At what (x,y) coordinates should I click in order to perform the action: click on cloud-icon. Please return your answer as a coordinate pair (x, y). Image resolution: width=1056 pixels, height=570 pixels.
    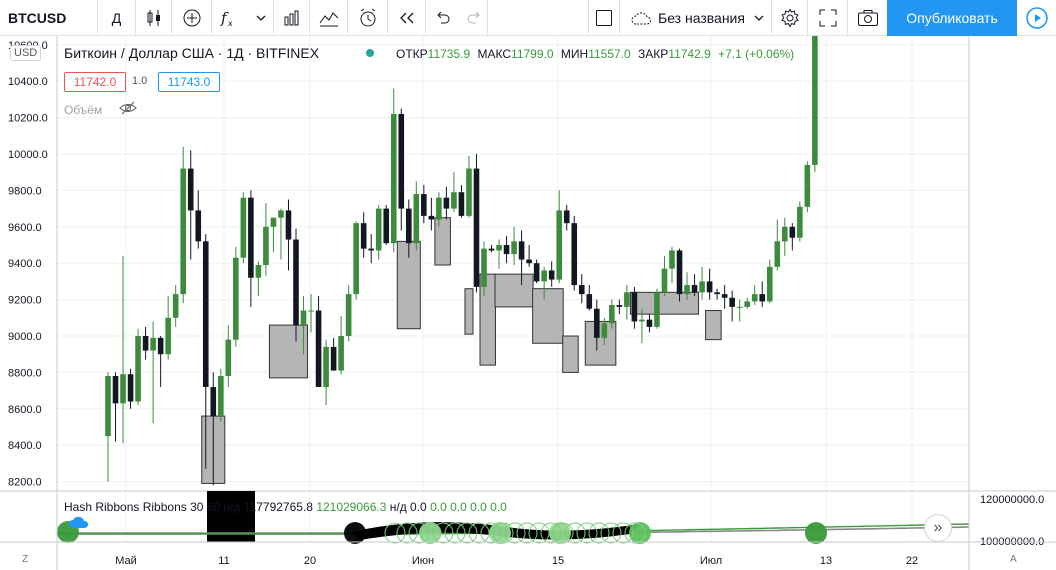
    Looking at the image, I should click on (641, 17).